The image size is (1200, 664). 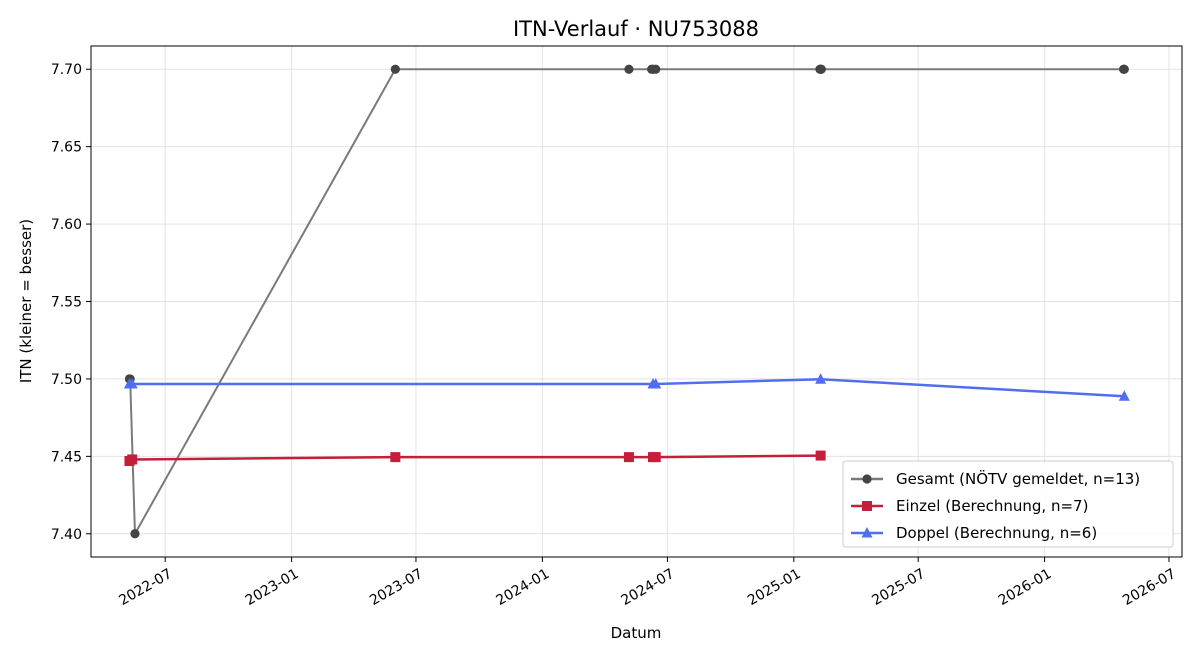 I want to click on y-tick-label: 7.50, so click(x=66, y=380).